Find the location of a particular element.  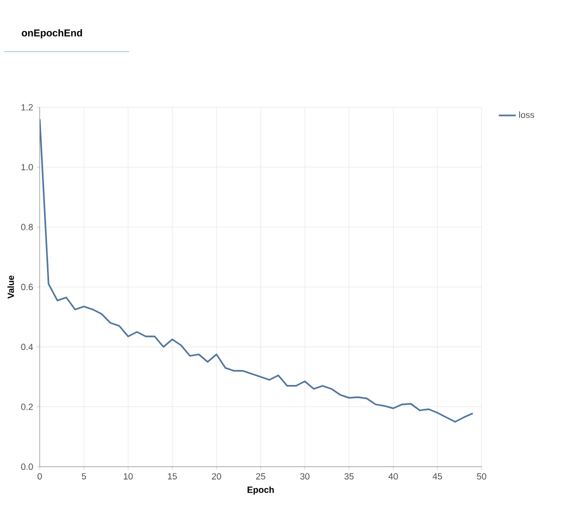

legend-label: loss is located at coordinates (526, 114).